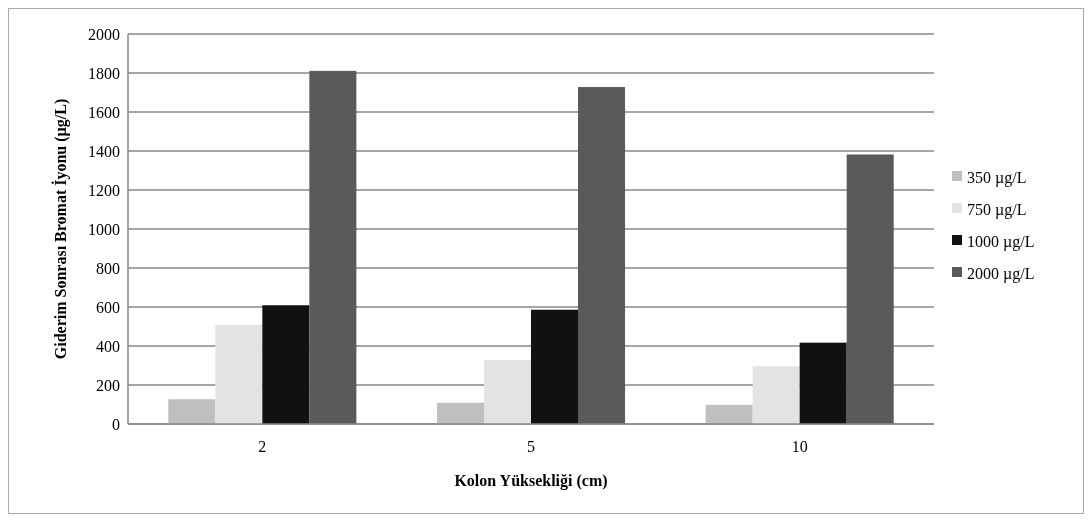 The height and width of the screenshot is (522, 1092). What do you see at coordinates (60, 229) in the screenshot?
I see `y-axis-title: Giderim Sonrası Bromat İyonu (µg/L)` at bounding box center [60, 229].